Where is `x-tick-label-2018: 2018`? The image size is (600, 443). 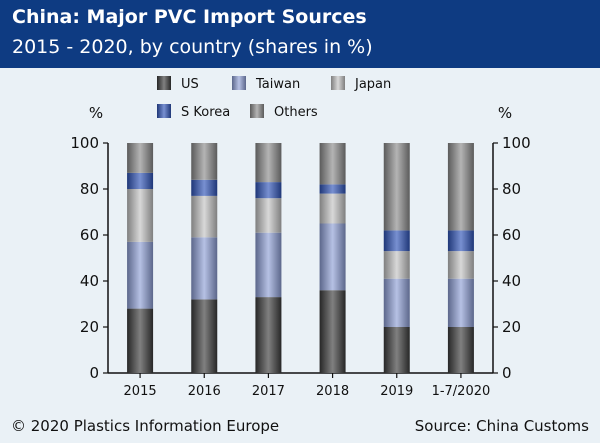
x-tick-label-2018: 2018 is located at coordinates (332, 391).